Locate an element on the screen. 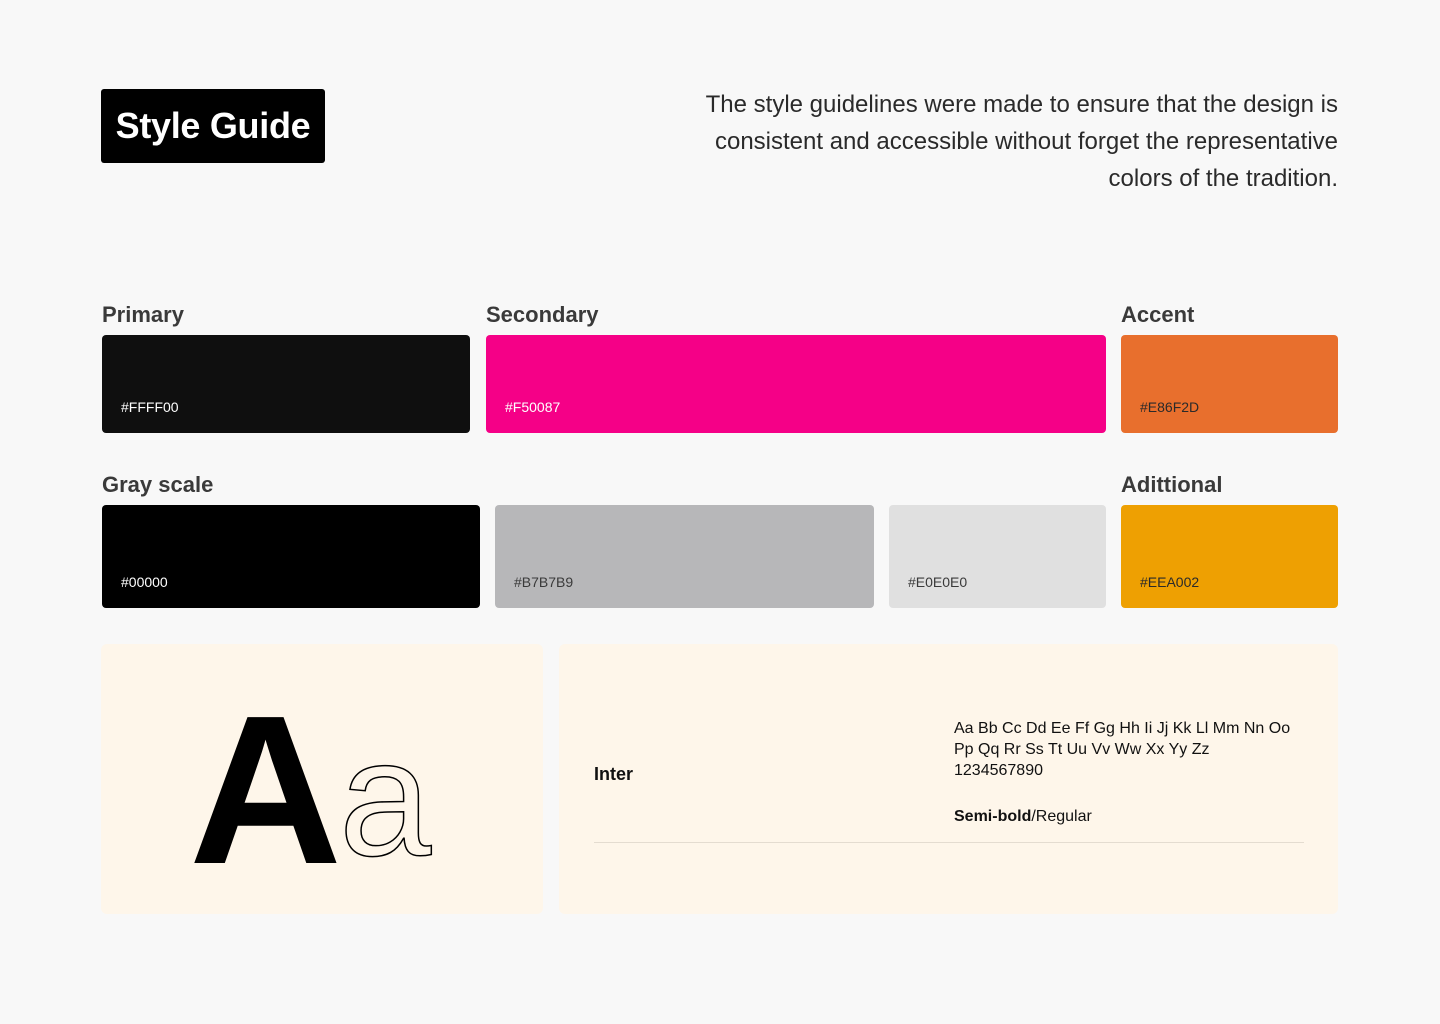  type-sample-card: A a is located at coordinates (322, 779).